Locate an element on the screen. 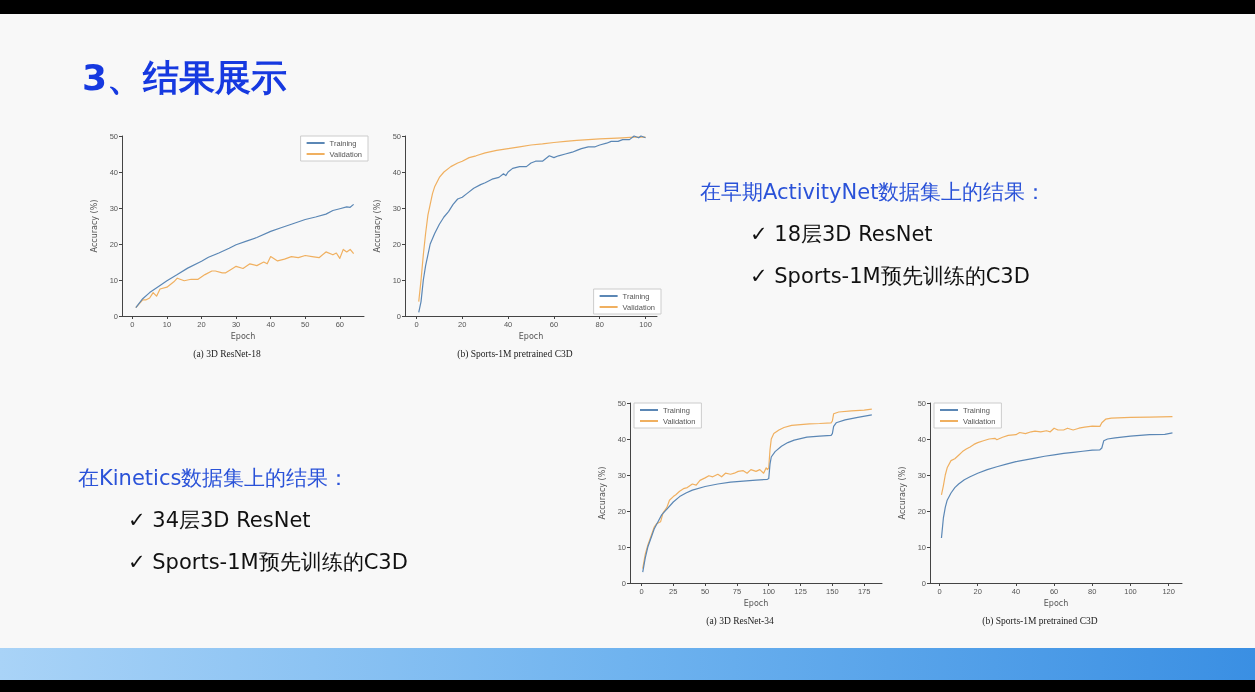 The height and width of the screenshot is (692, 1255). text: ✓ 18层3D ResNet is located at coordinates (841, 234).